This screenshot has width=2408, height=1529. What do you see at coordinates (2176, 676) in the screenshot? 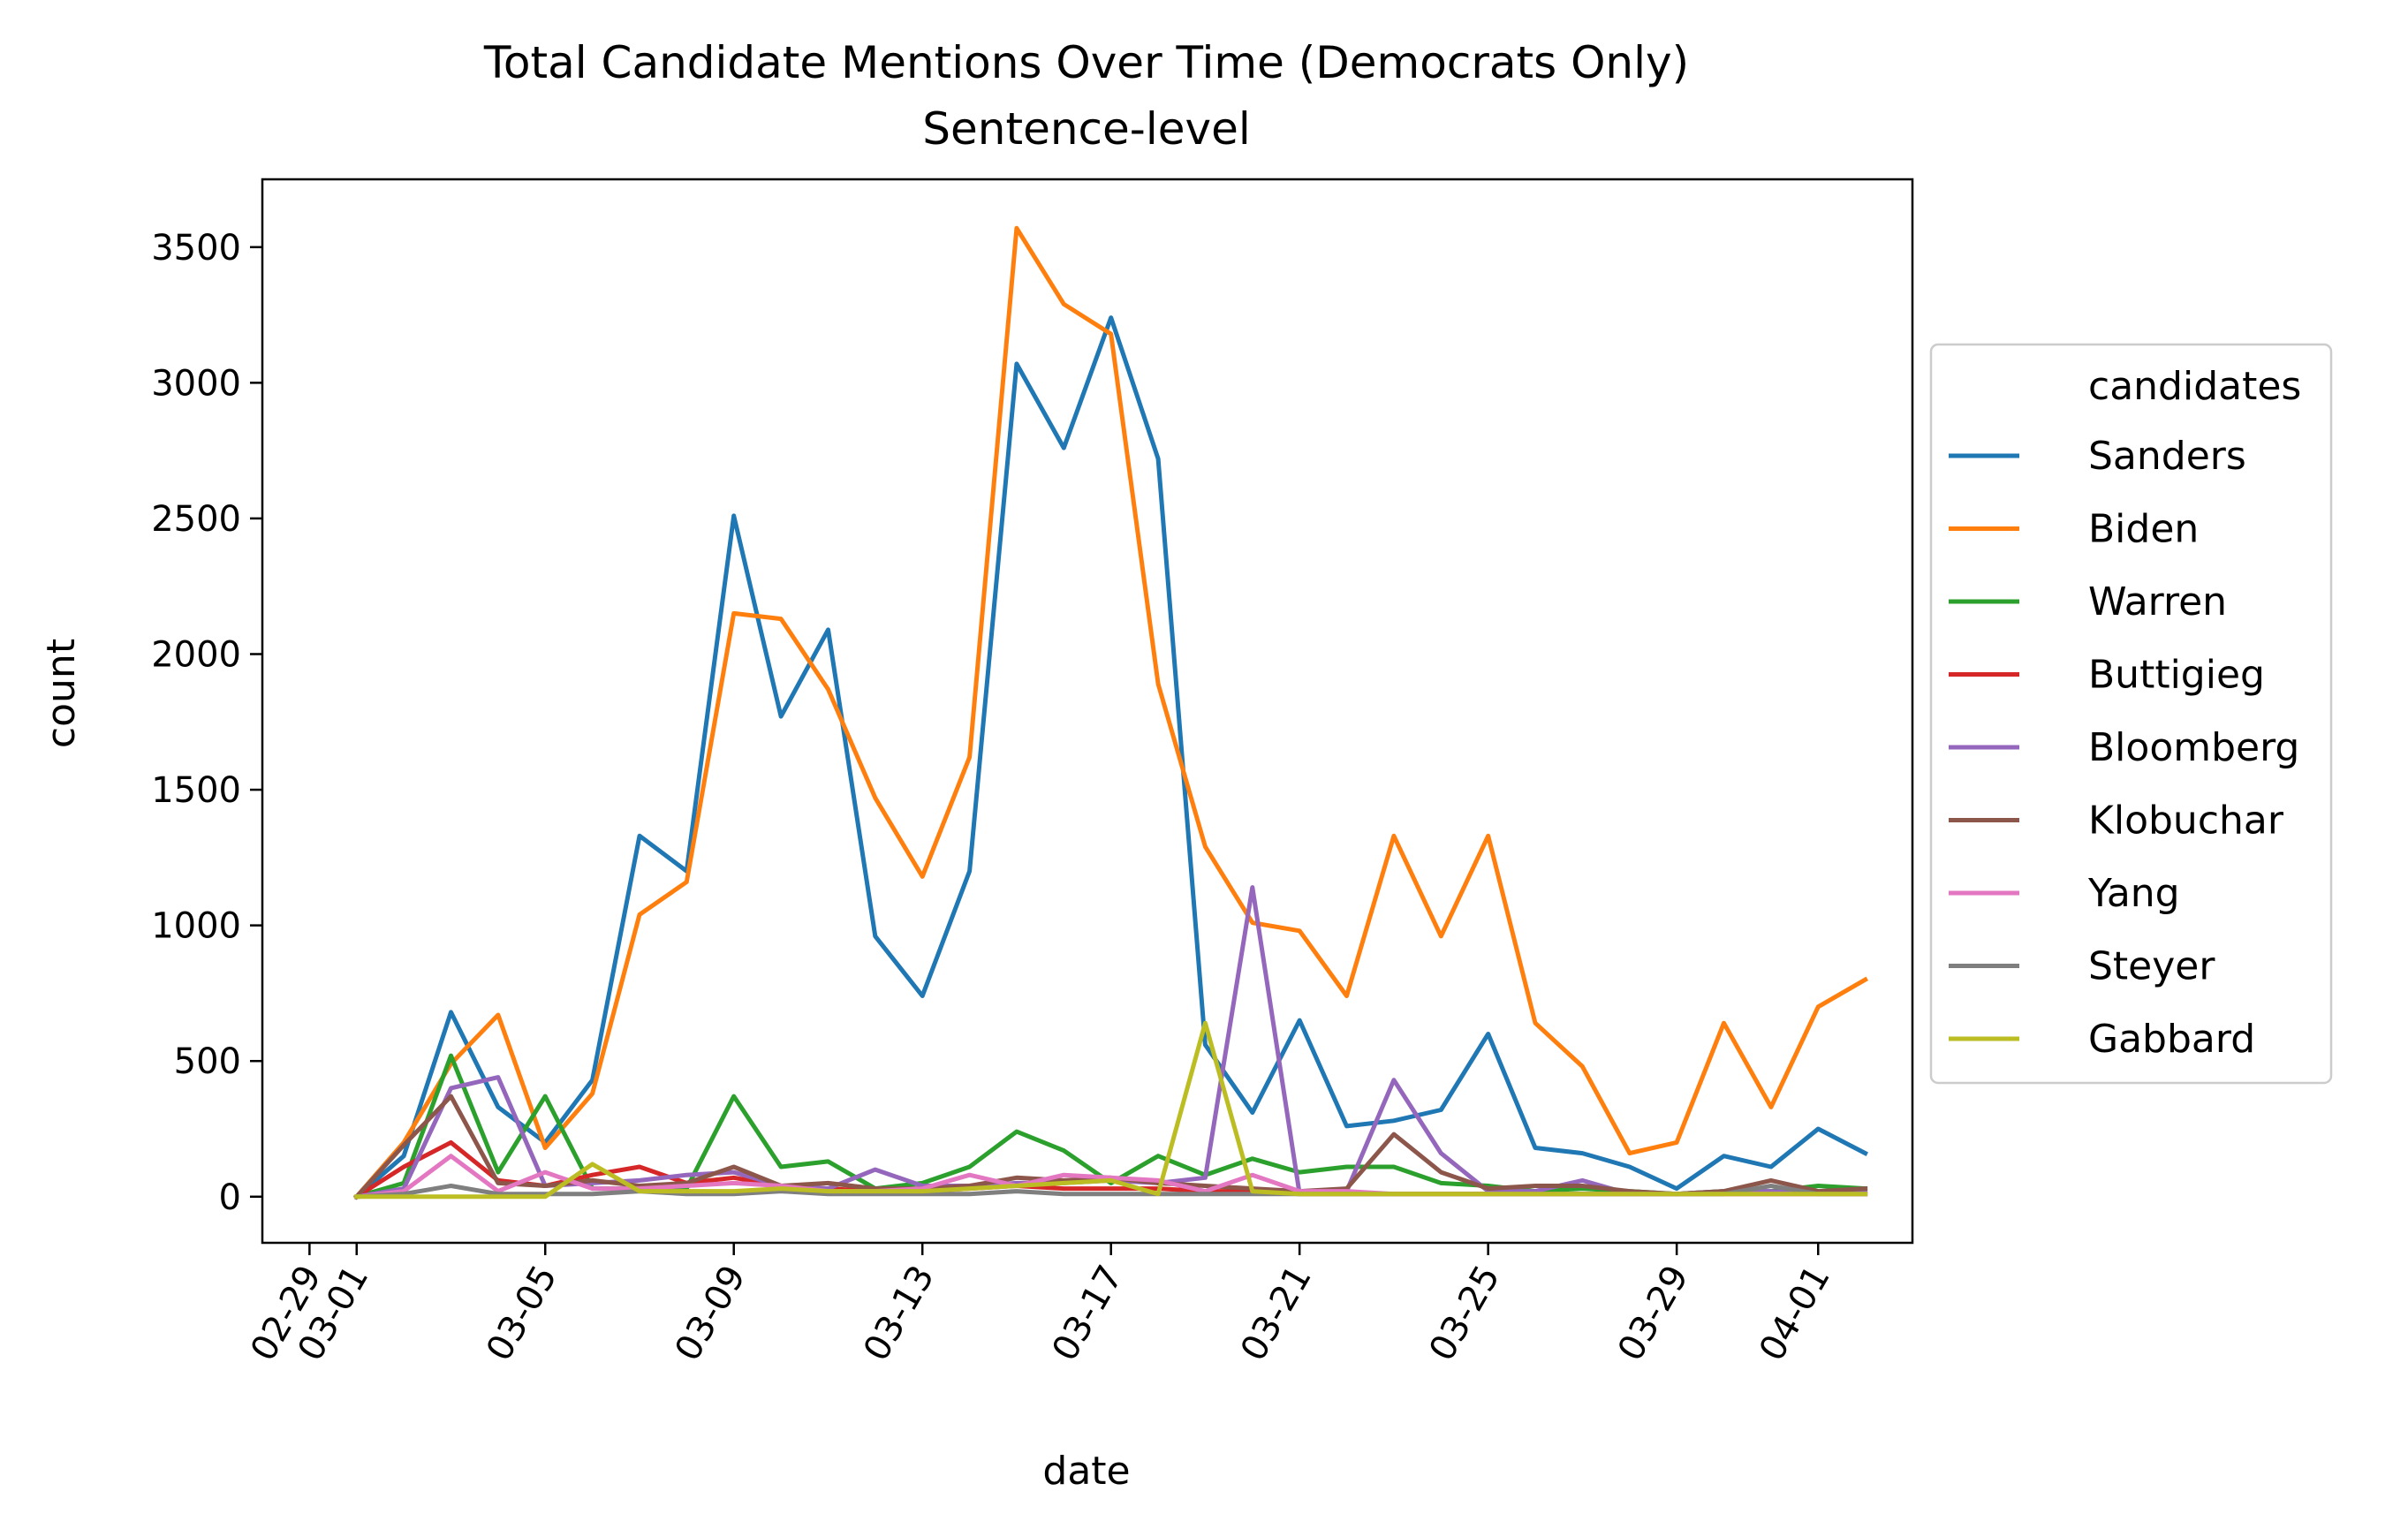
I see `legend-label-buttigieg: Buttigieg` at bounding box center [2176, 676].